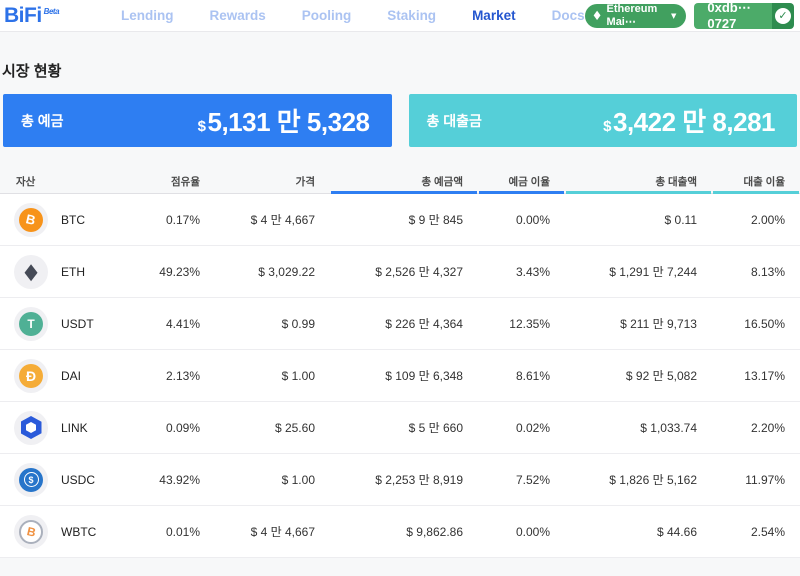  What do you see at coordinates (733, 15) in the screenshot?
I see `wallet-address: 0xdb⋯0727` at bounding box center [733, 15].